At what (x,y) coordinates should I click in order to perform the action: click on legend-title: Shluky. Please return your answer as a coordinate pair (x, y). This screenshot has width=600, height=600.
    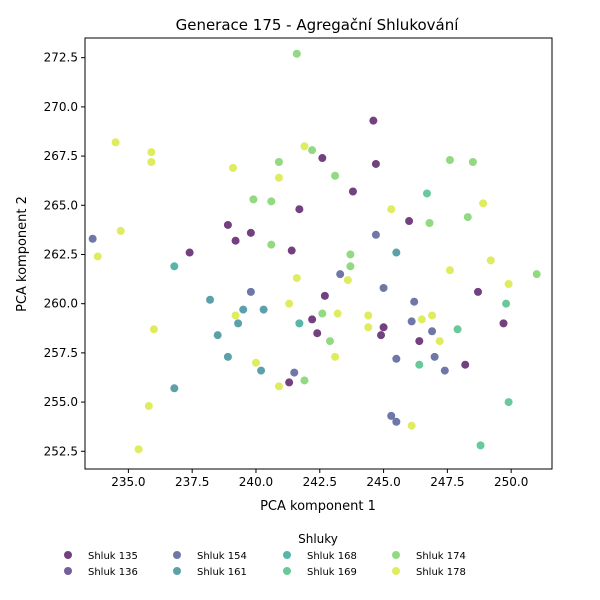
    Looking at the image, I should click on (318, 539).